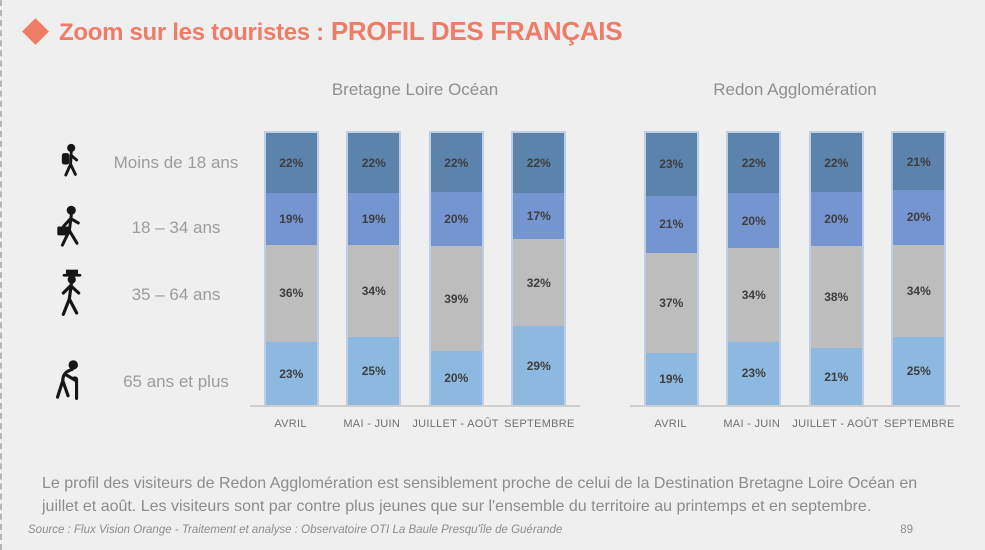 The image size is (985, 550). I want to click on bar-segment: 38%, so click(836, 297).